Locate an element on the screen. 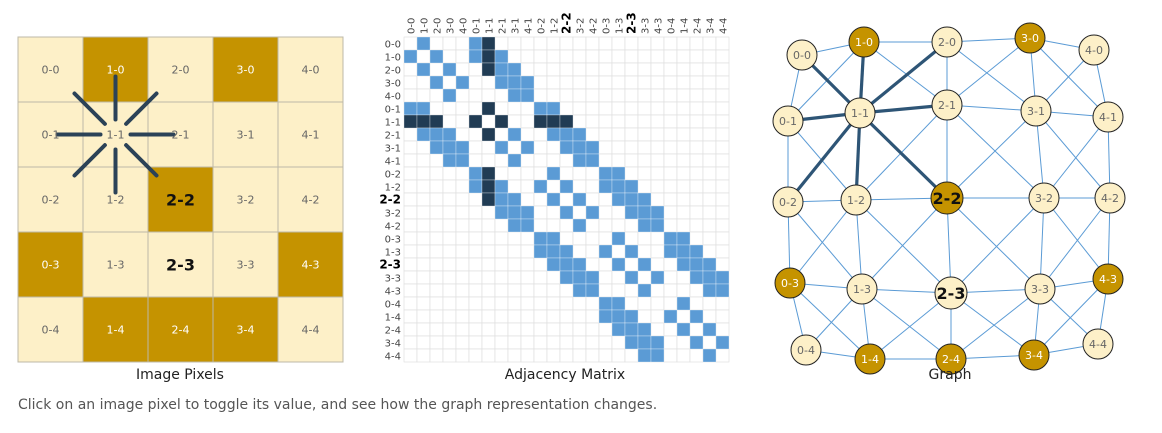  graph-node-label: 3-4 is located at coordinates (1034, 355).